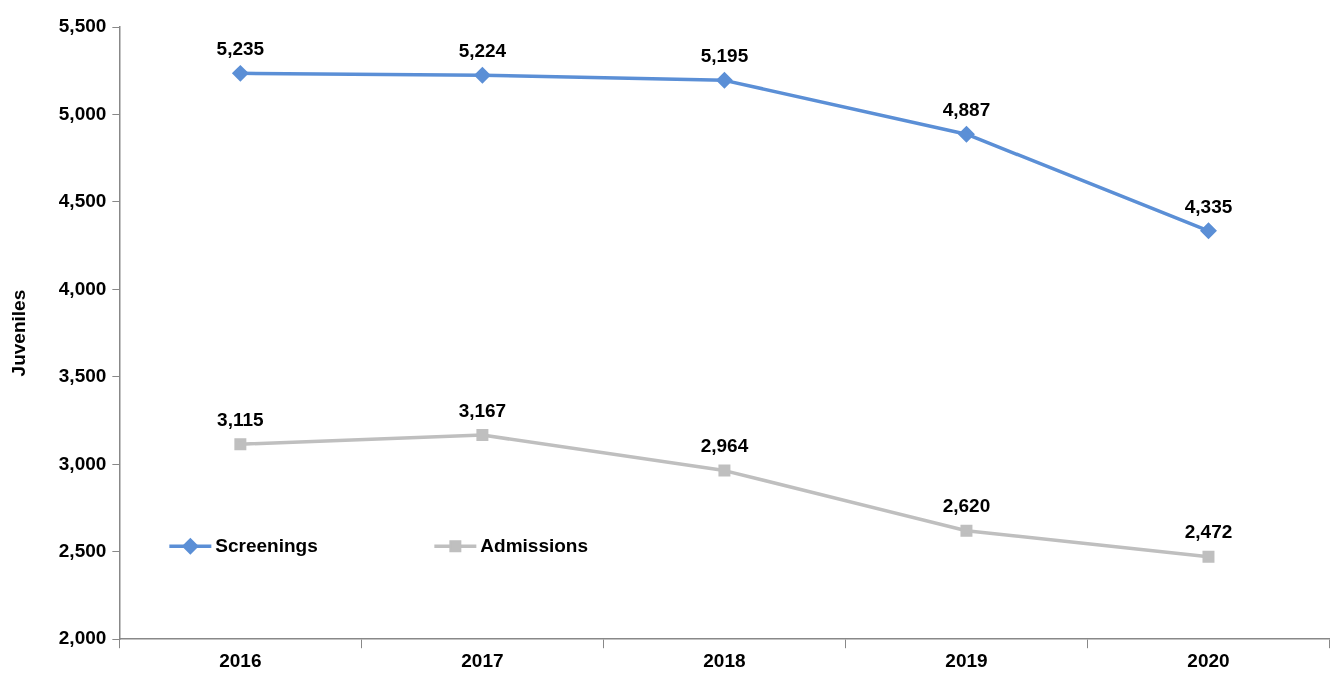 Image resolution: width=1339 pixels, height=677 pixels. I want to click on x-tick-label: 2017, so click(482, 660).